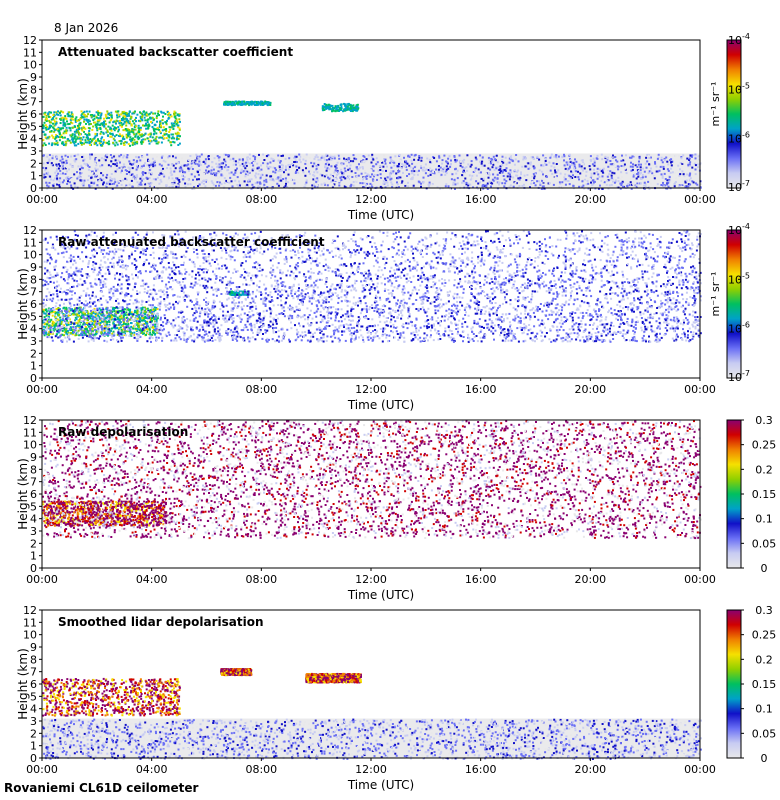 The height and width of the screenshot is (800, 780). I want to click on site-label: Rovaniemi CL61D ceilometer, so click(101, 788).